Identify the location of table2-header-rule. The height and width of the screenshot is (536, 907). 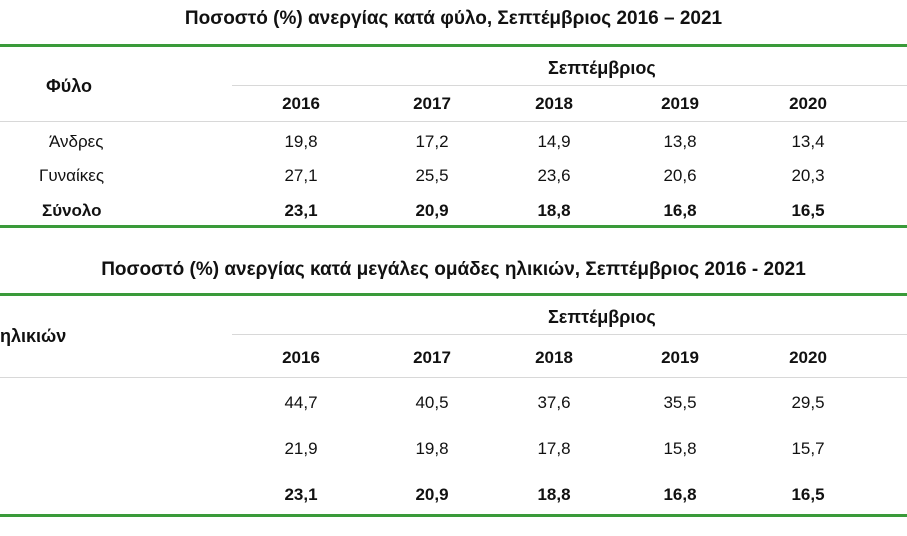
(453, 377).